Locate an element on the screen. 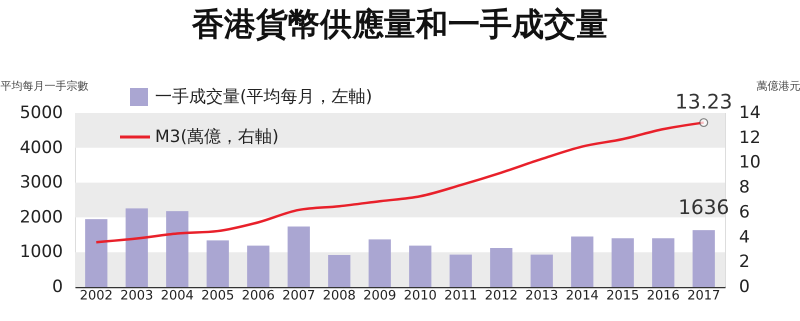  y2-tick-label: 8 is located at coordinates (744, 188).